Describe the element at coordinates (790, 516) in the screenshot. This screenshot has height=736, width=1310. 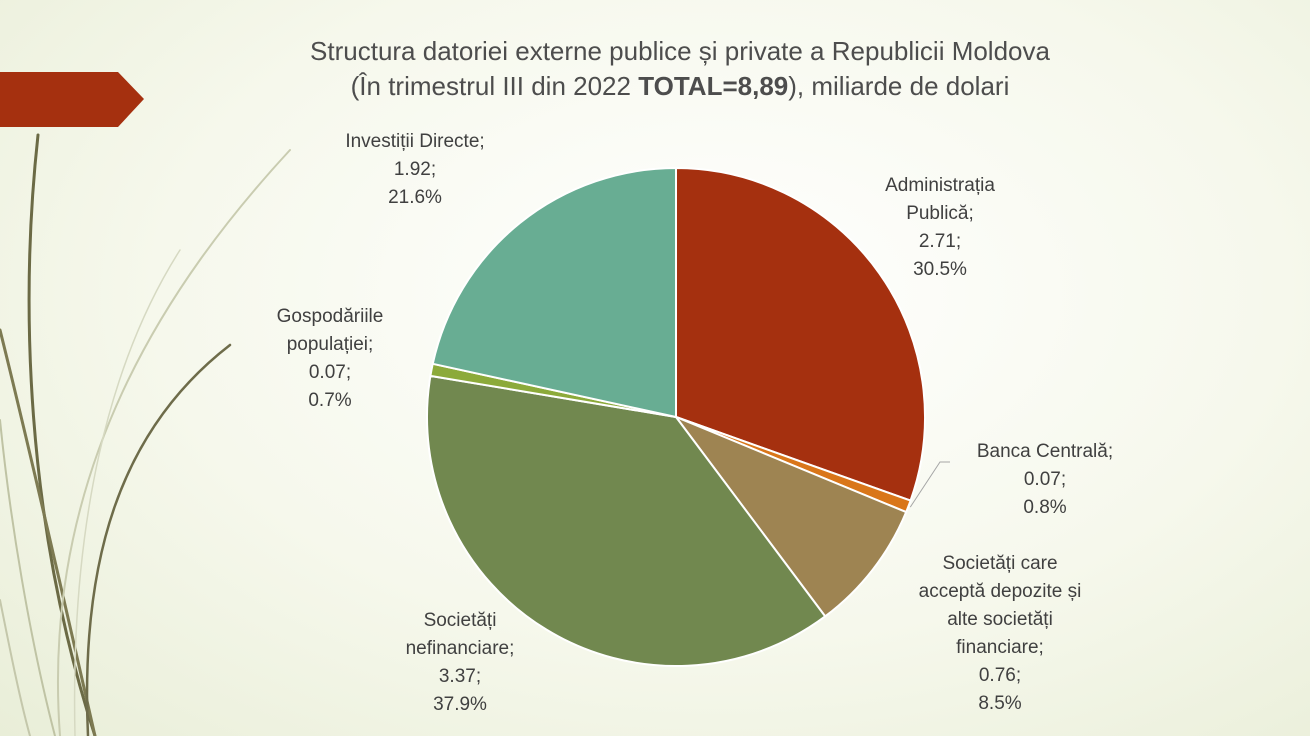
I see `pie-slice-societati-depozite` at that location.